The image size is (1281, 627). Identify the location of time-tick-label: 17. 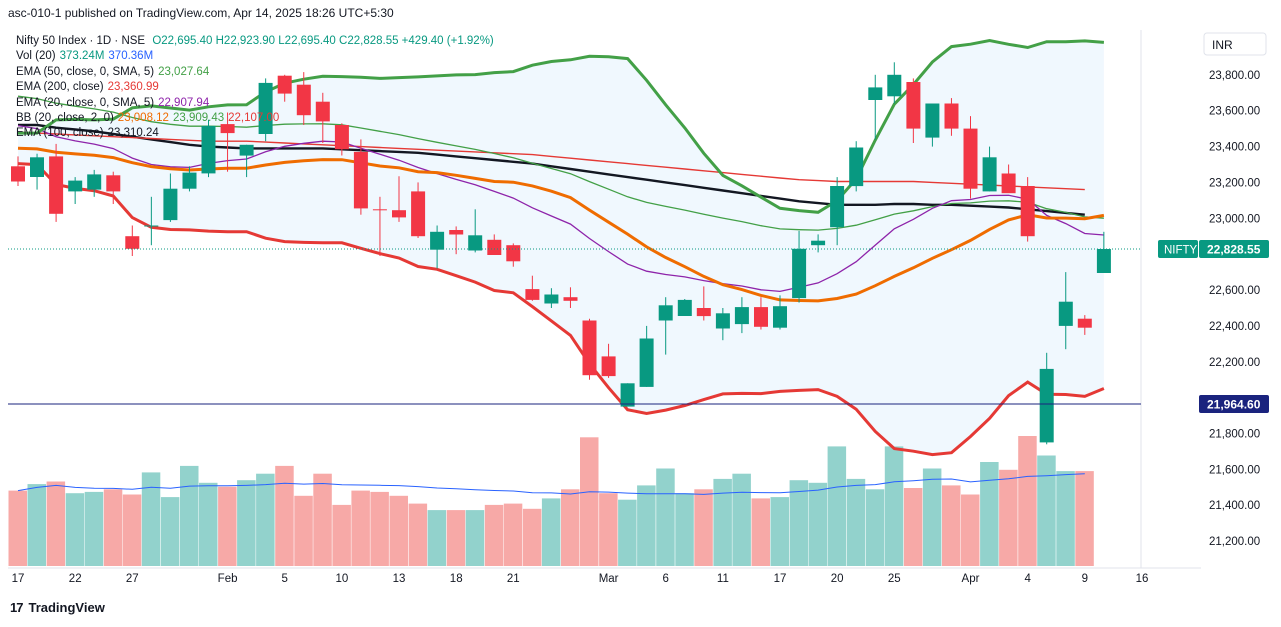
(780, 579).